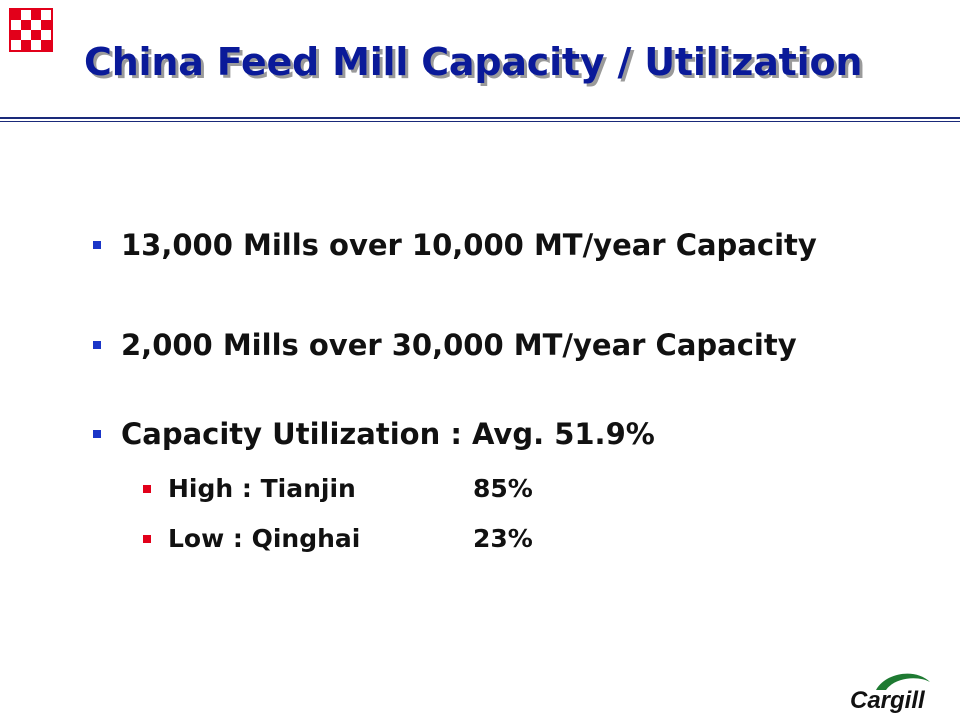  Describe the element at coordinates (388, 434) in the screenshot. I see `bullet-text: Capacity Utilization : Avg. 51.9%` at that location.